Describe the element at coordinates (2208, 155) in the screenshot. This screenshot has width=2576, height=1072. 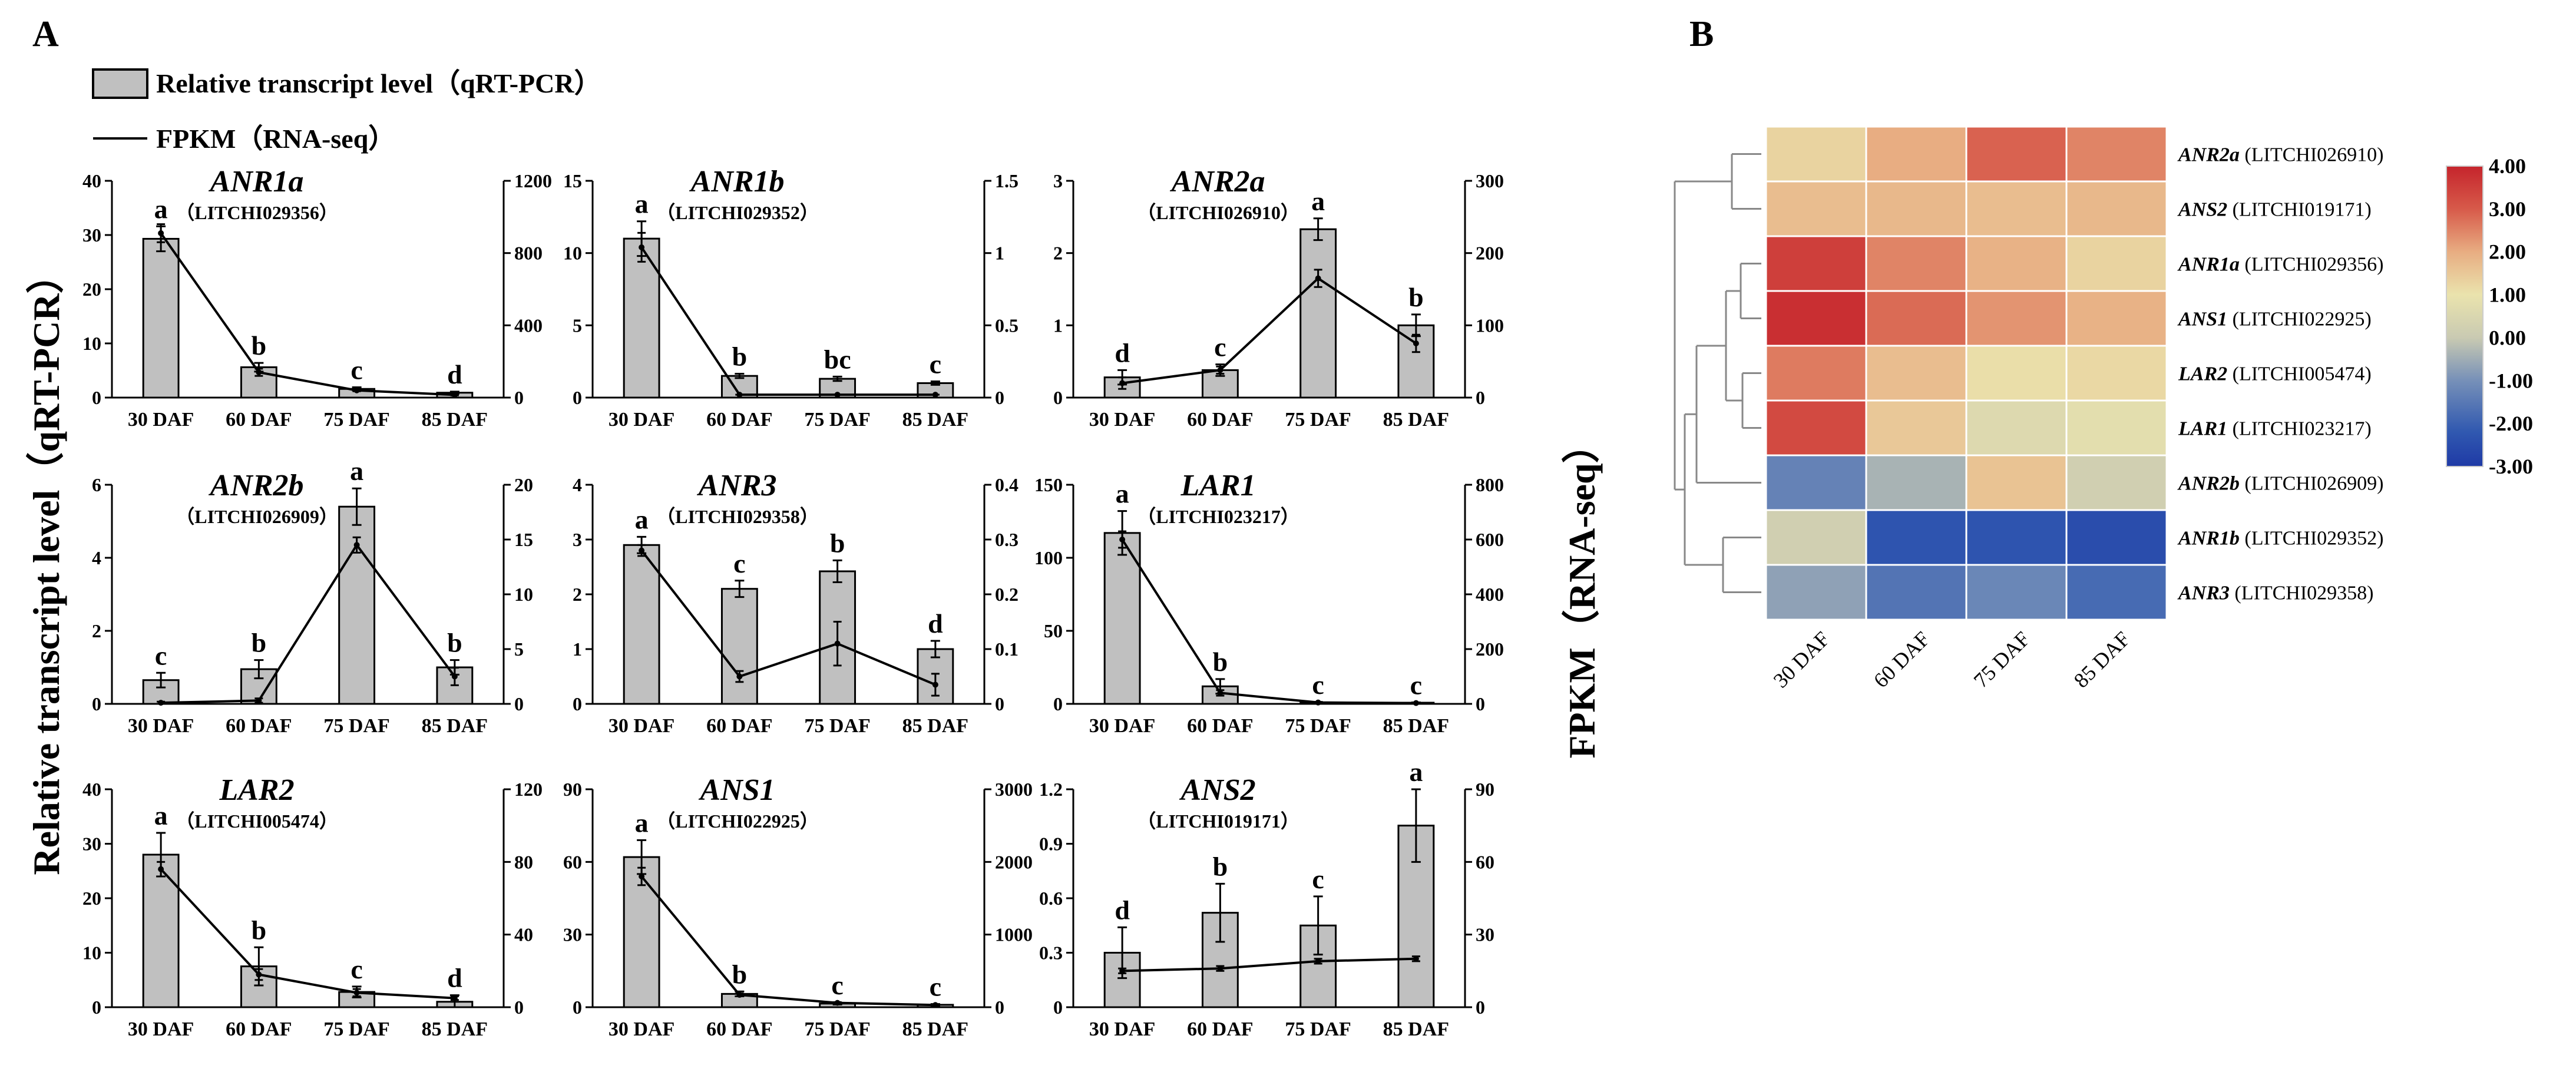
I see `heatmap-row-gene: ANR2a` at that location.